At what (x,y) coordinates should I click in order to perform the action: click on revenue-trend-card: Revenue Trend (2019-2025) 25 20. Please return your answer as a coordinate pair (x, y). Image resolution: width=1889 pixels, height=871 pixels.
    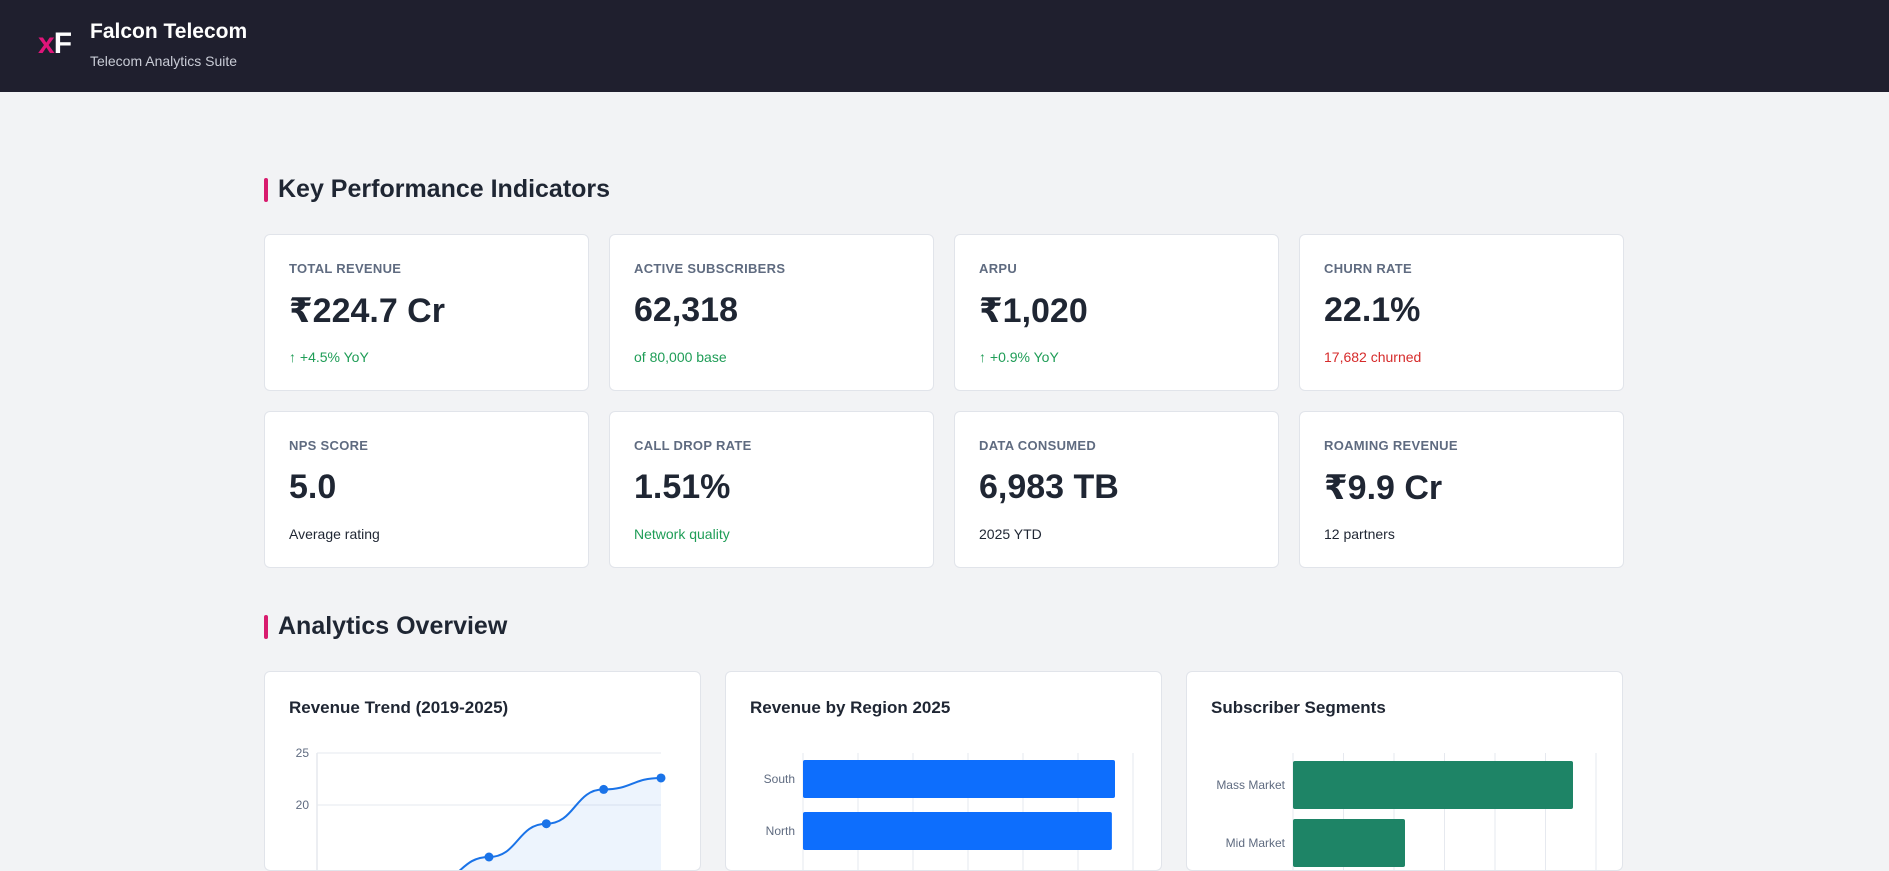
    Looking at the image, I should click on (482, 771).